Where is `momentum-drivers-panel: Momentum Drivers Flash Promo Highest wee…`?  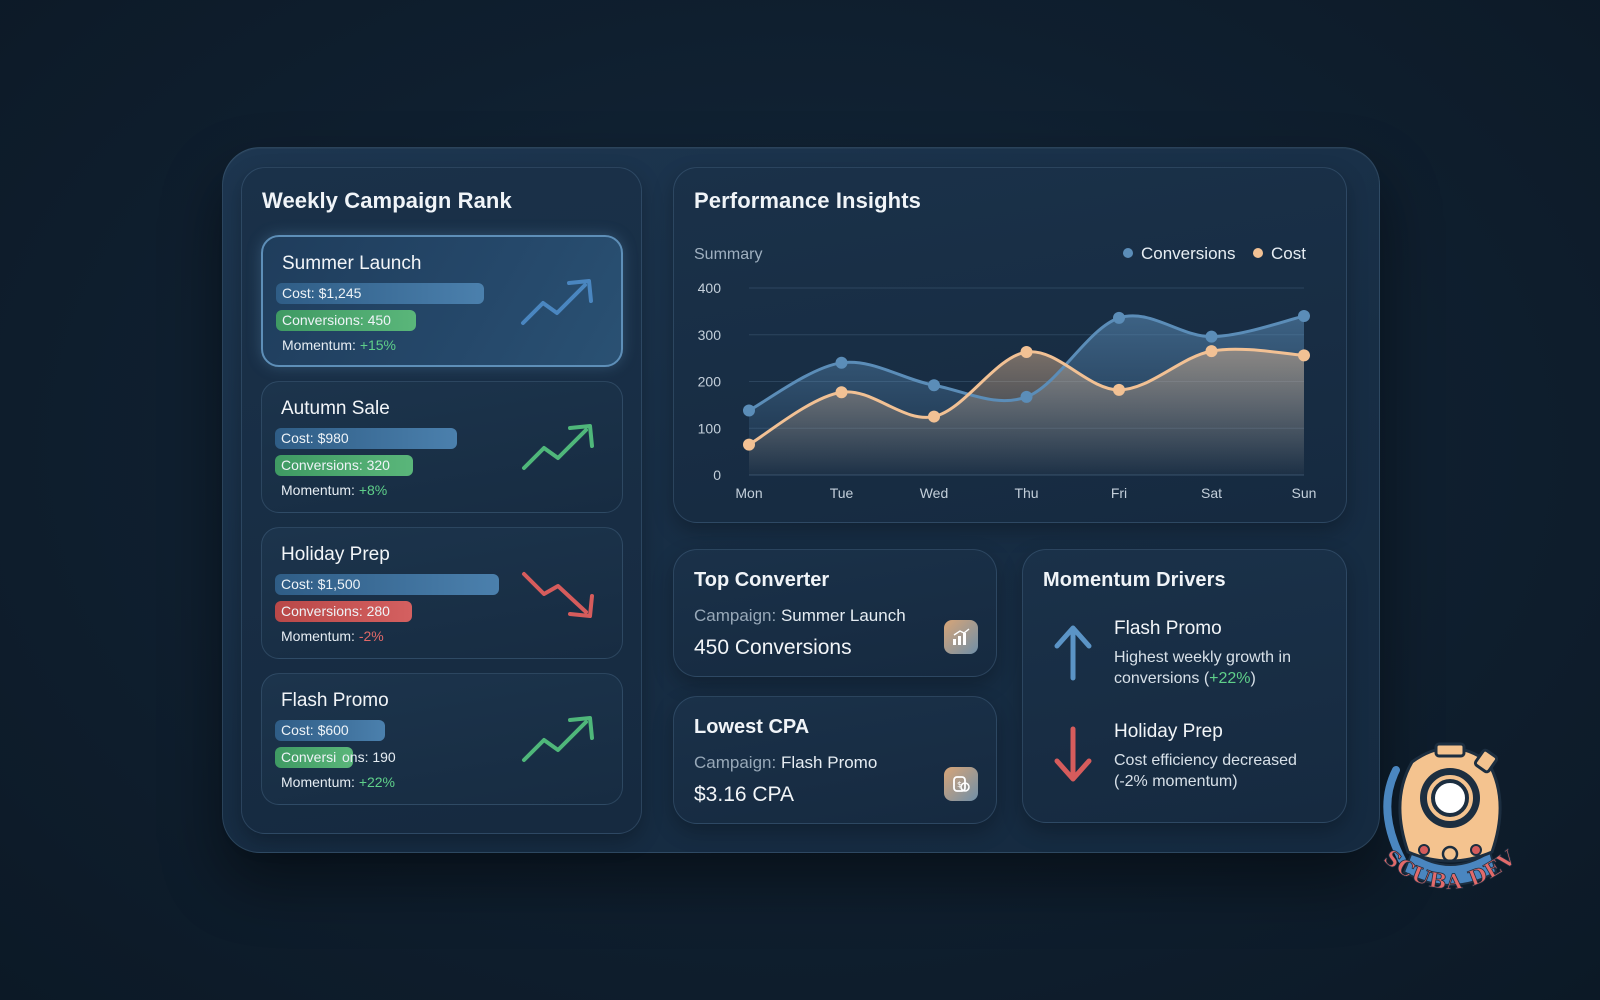 momentum-drivers-panel: Momentum Drivers Flash Promo Highest wee… is located at coordinates (1184, 686).